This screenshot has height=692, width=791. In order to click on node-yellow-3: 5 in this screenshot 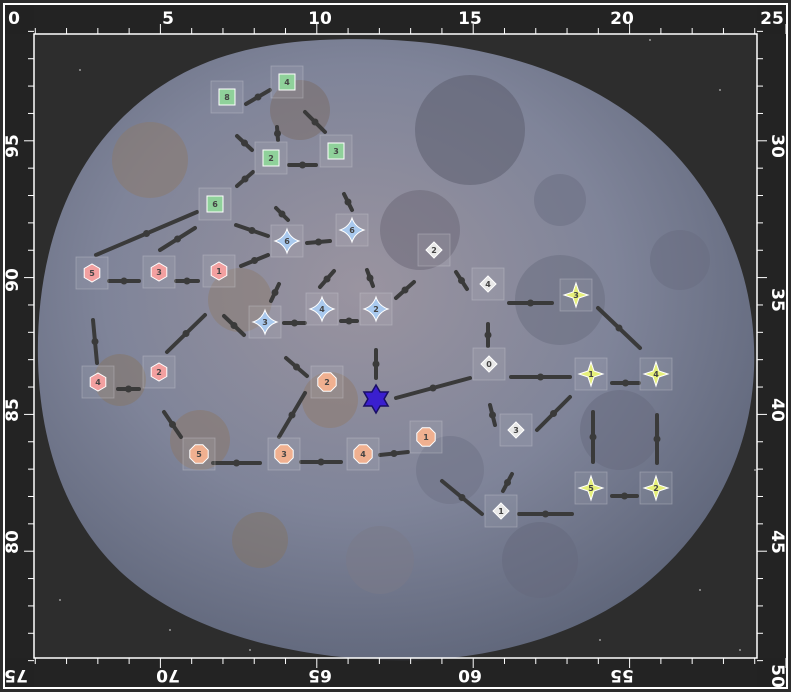, I will do `click(591, 488)`.